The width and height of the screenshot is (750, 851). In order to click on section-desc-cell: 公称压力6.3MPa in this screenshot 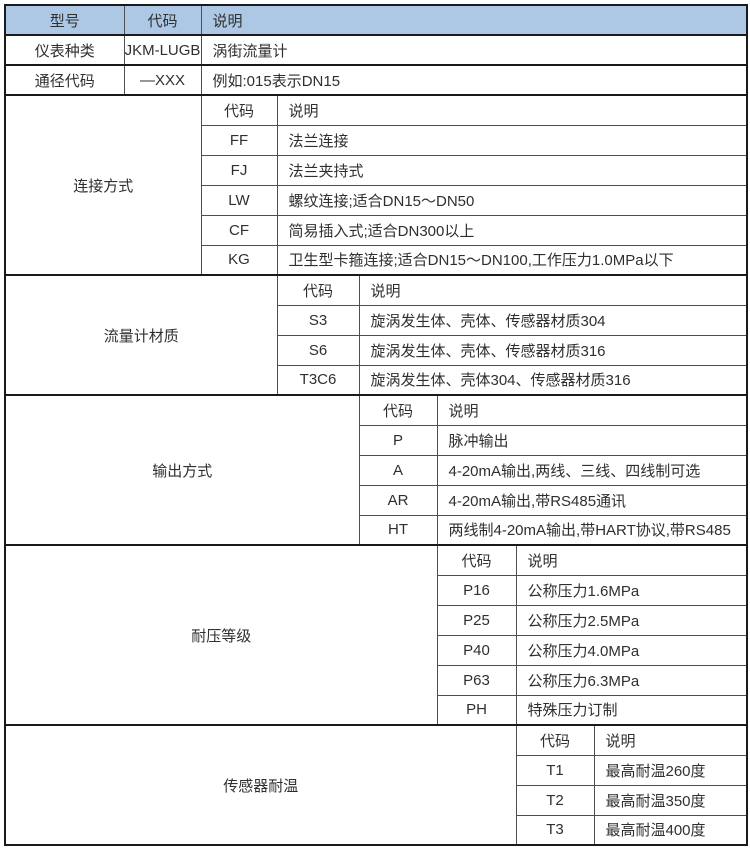, I will do `click(631, 680)`.